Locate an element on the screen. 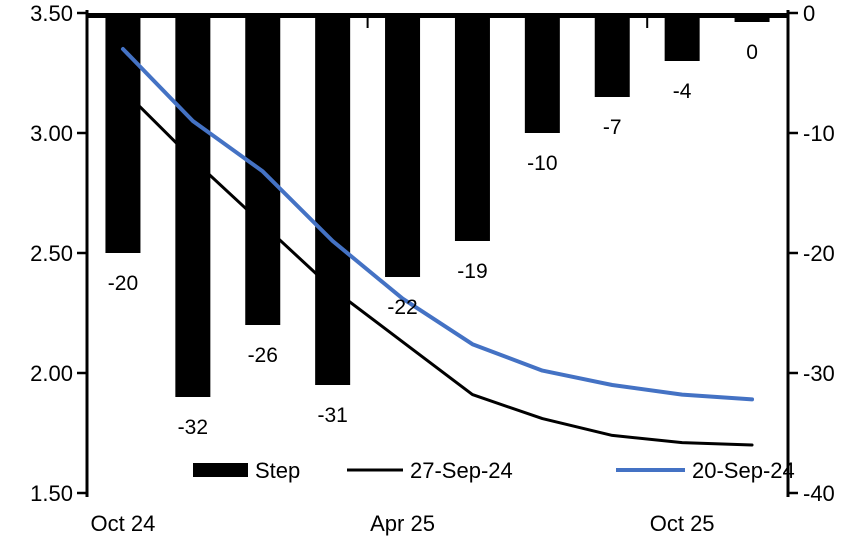  bar-value-label: -26 is located at coordinates (263, 355).